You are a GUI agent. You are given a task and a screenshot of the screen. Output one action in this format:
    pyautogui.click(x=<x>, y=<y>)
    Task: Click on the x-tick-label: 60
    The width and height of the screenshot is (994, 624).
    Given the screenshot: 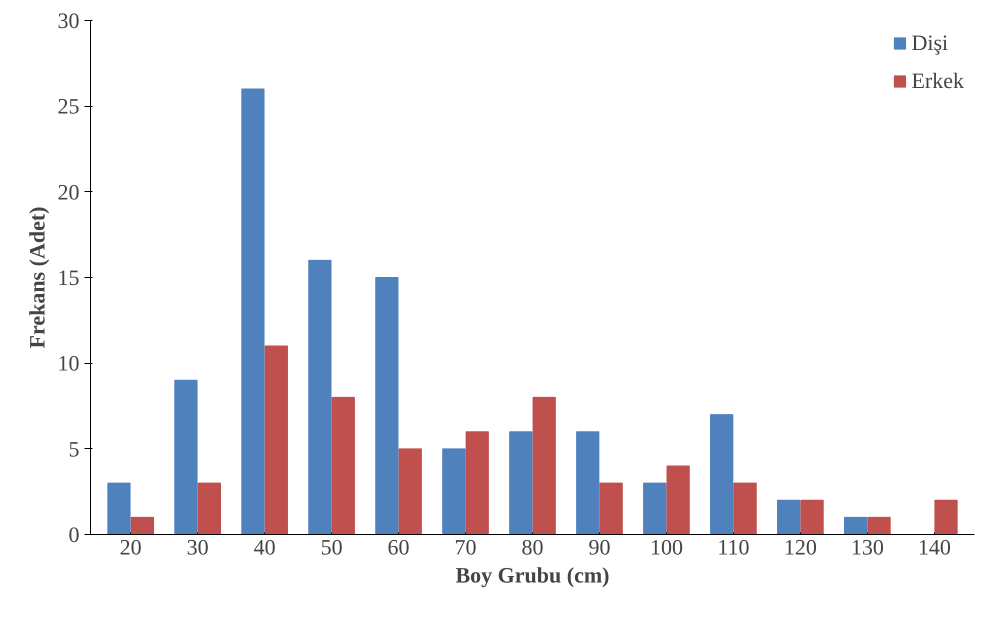 What is the action you would take?
    pyautogui.click(x=399, y=547)
    